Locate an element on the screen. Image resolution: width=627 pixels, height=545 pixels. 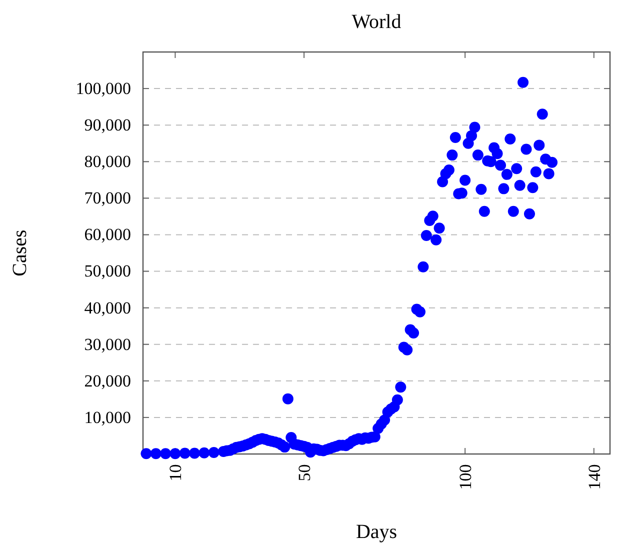
y-tick-label: 60,000 is located at coordinates (107, 234).